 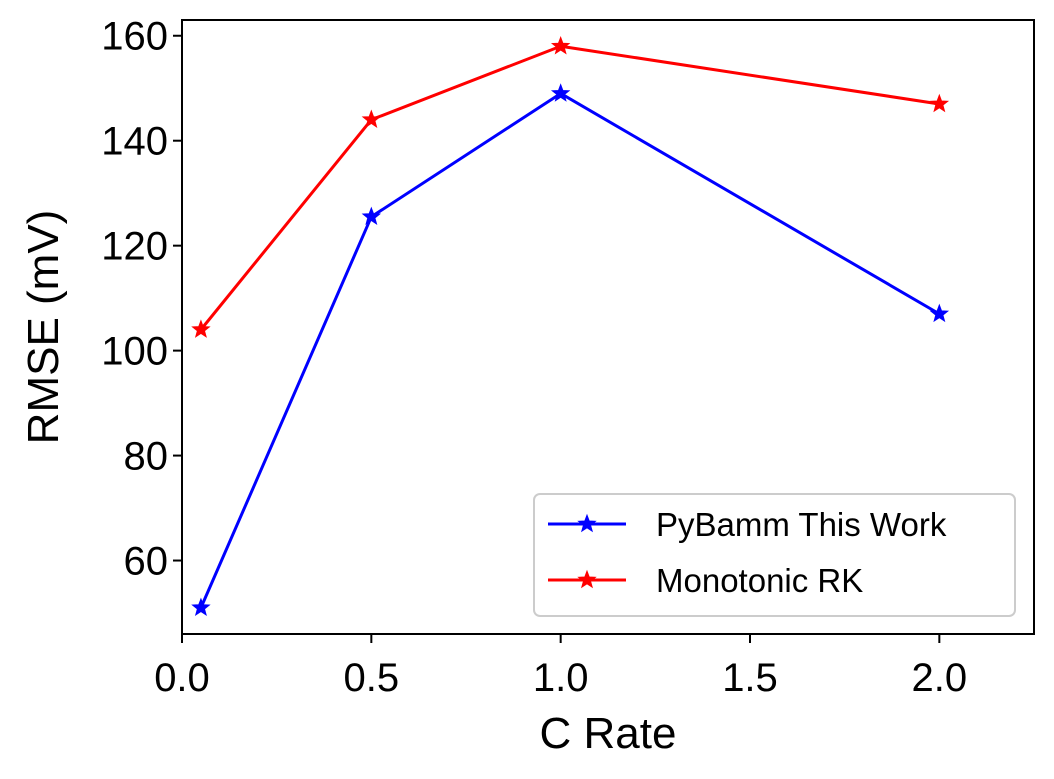 What do you see at coordinates (940, 678) in the screenshot?
I see `x-tick-label: 2.0` at bounding box center [940, 678].